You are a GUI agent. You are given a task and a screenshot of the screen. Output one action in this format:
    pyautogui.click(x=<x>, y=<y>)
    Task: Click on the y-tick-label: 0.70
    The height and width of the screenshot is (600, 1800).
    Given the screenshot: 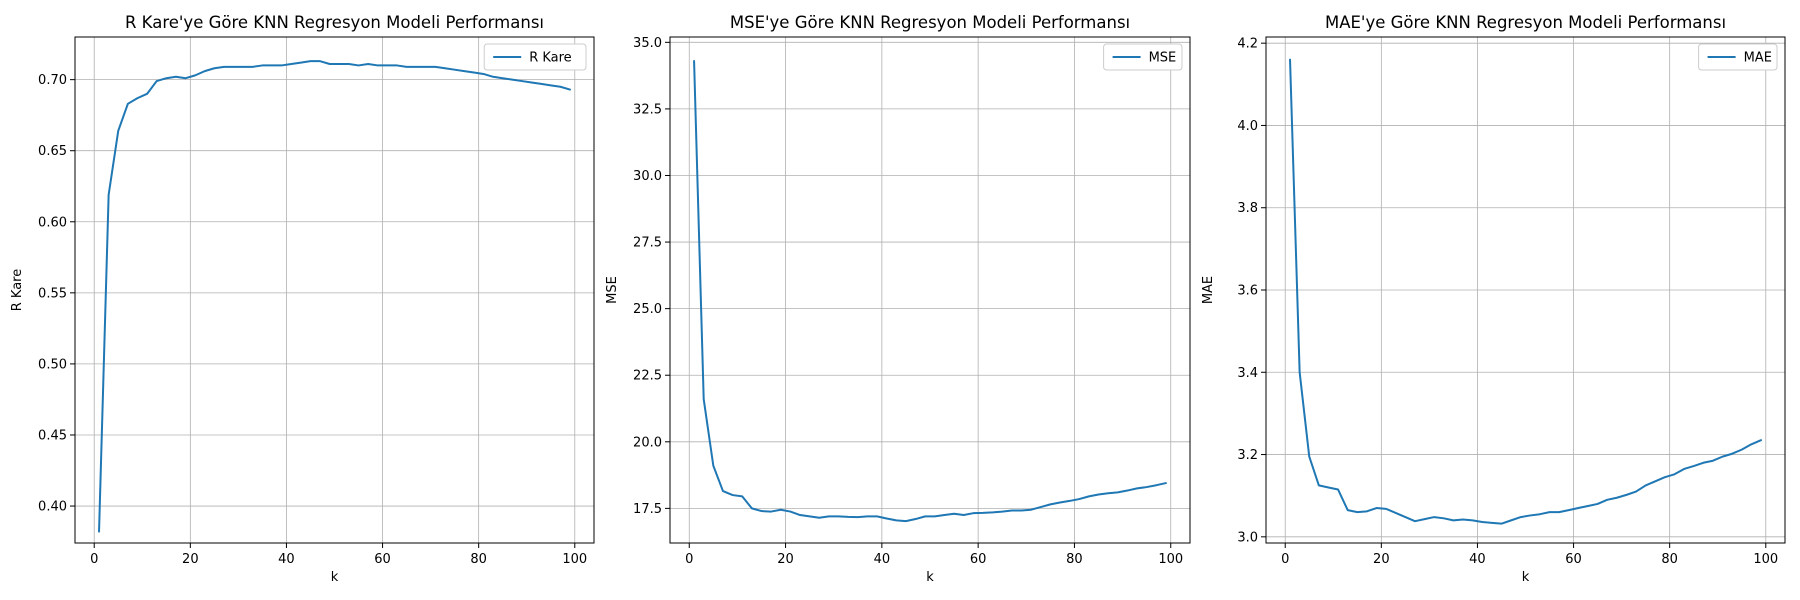 What is the action you would take?
    pyautogui.click(x=52, y=80)
    